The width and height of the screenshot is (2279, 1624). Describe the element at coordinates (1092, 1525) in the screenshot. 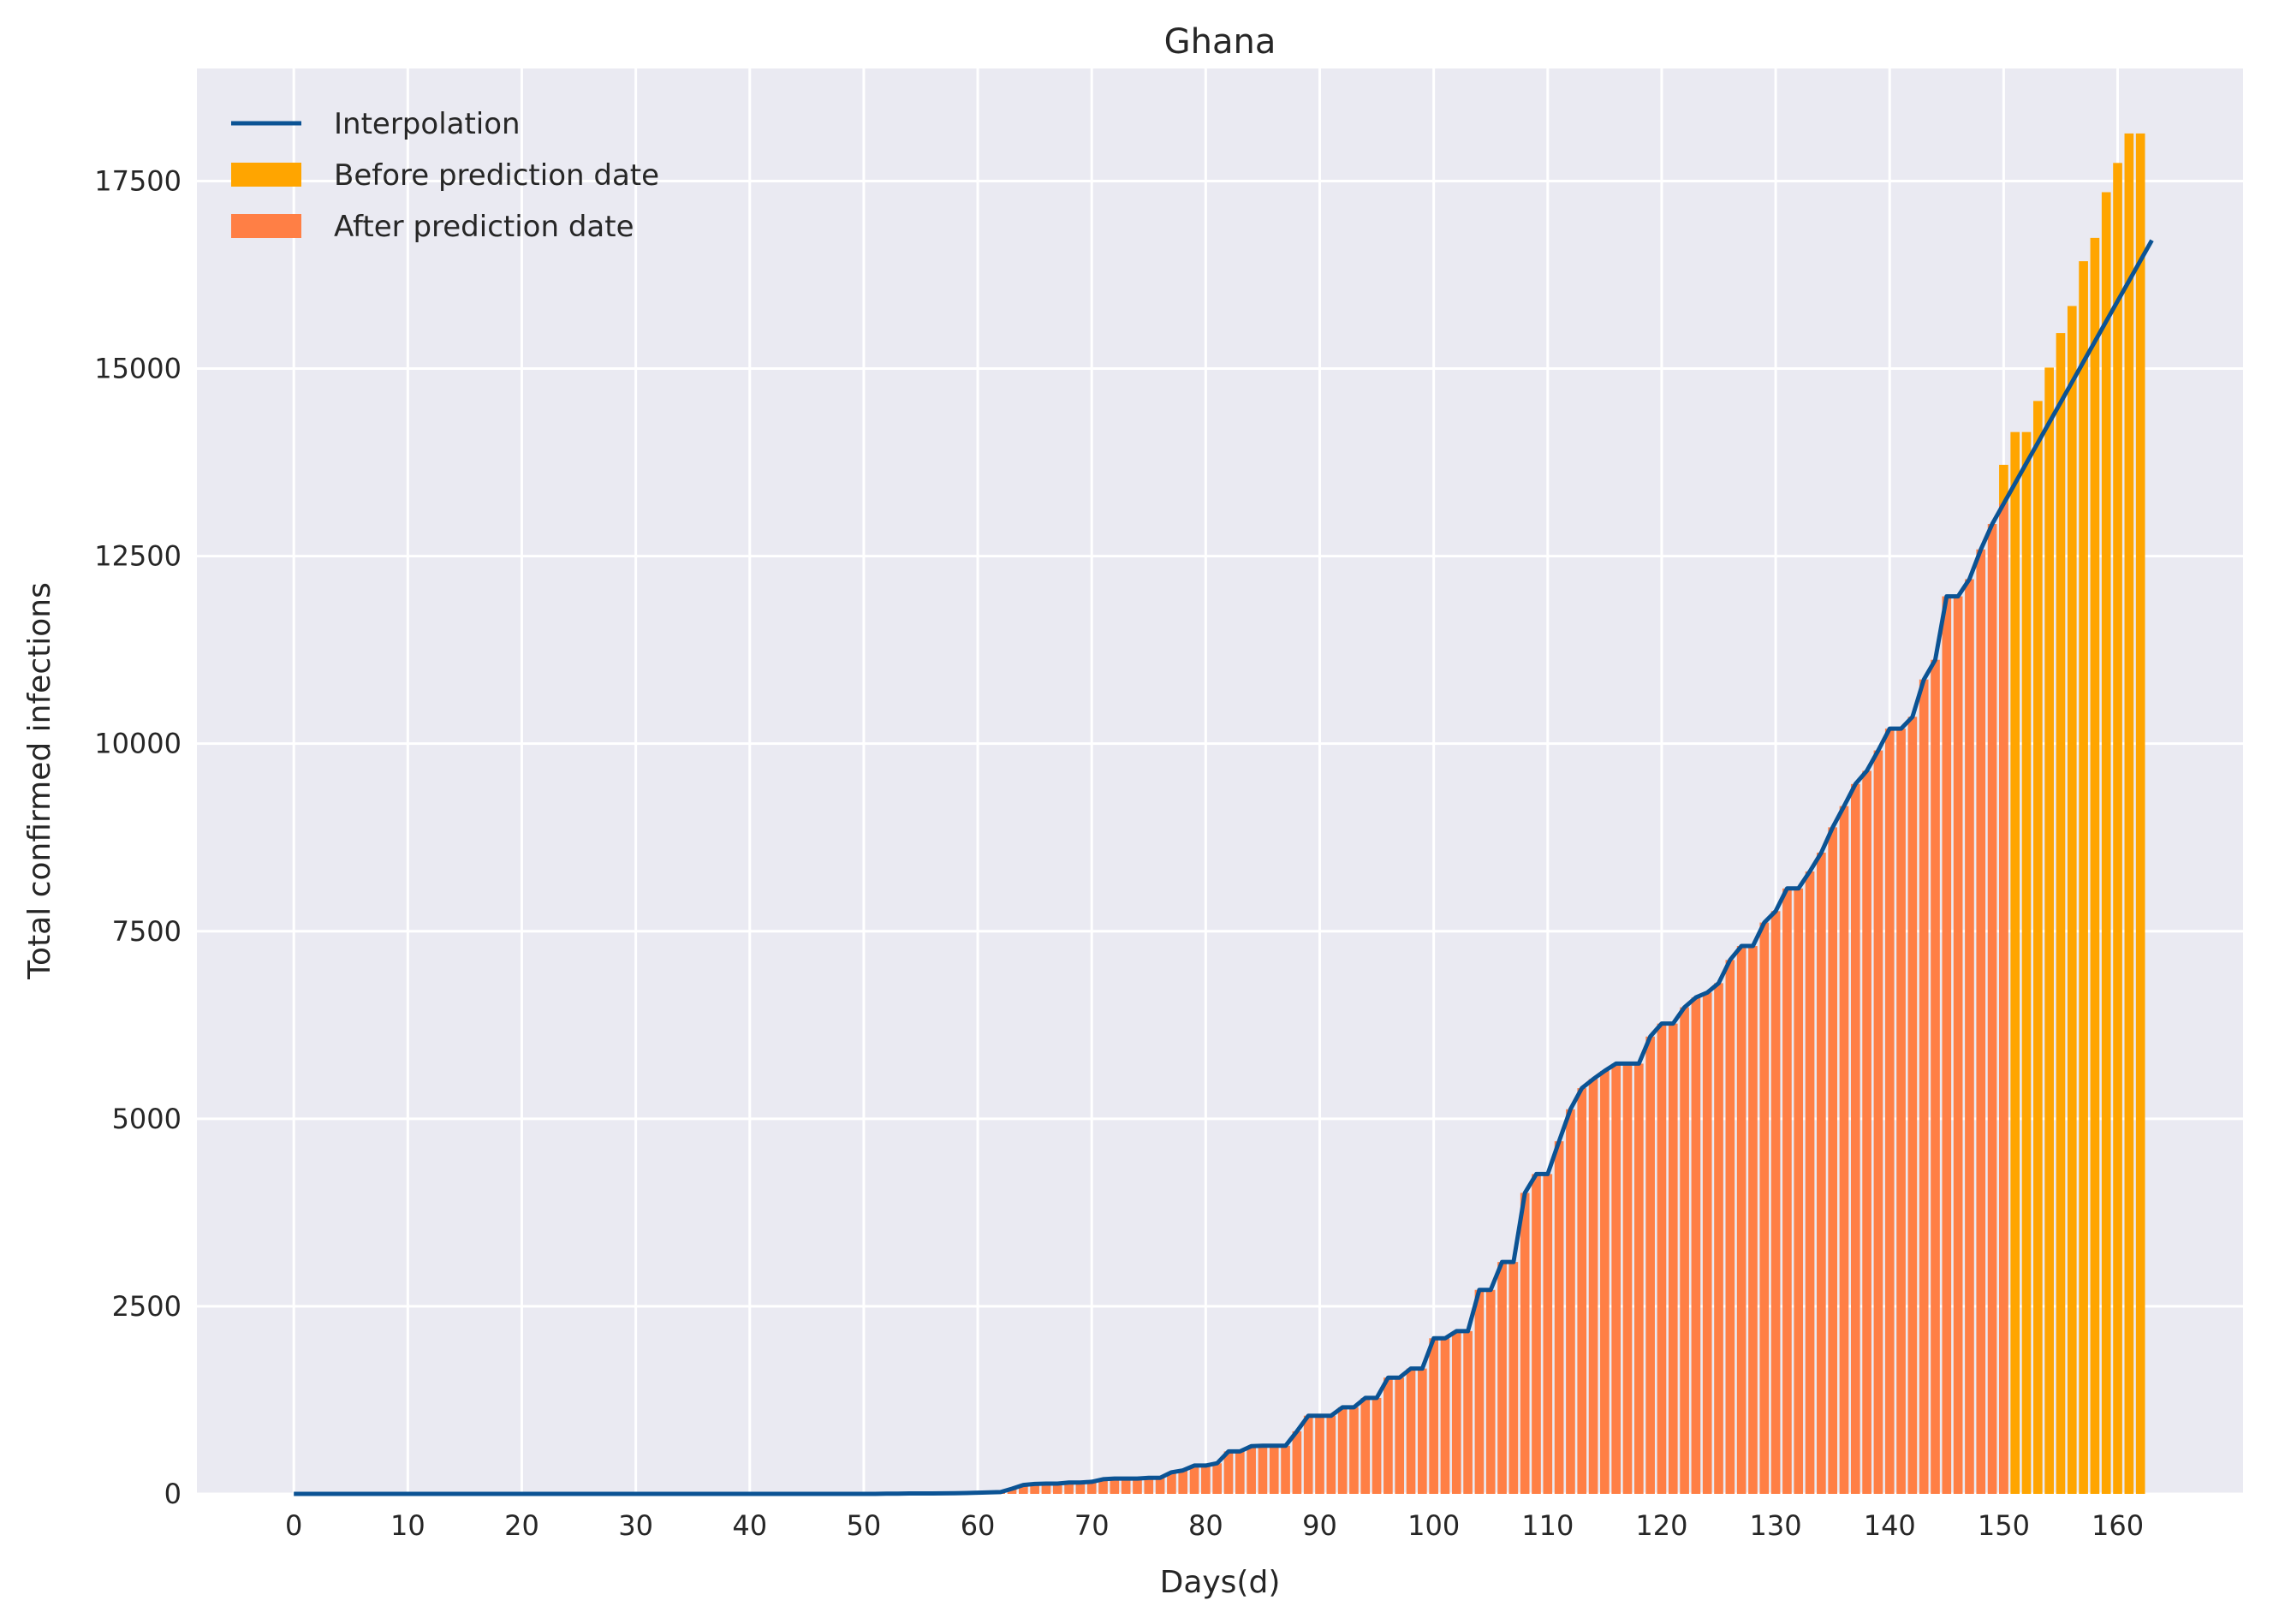

I see `x-tick-label: 70` at that location.